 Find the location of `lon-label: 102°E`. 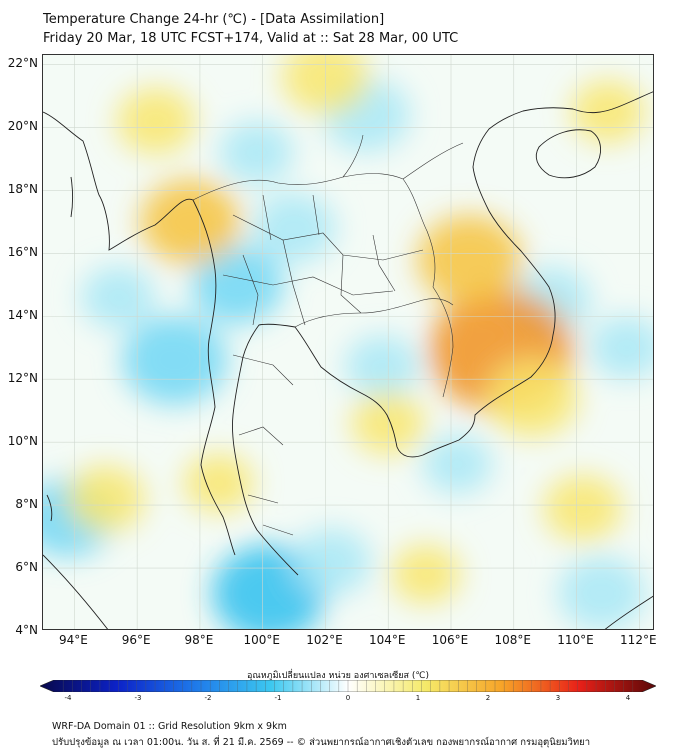

lon-label: 102°E is located at coordinates (324, 640).